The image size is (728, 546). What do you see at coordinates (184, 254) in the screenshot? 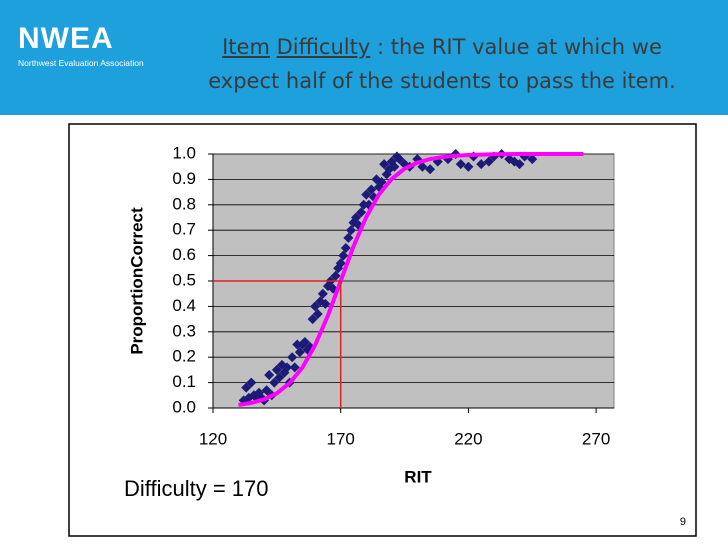
I see `y-tick-label: 0.6` at bounding box center [184, 254].